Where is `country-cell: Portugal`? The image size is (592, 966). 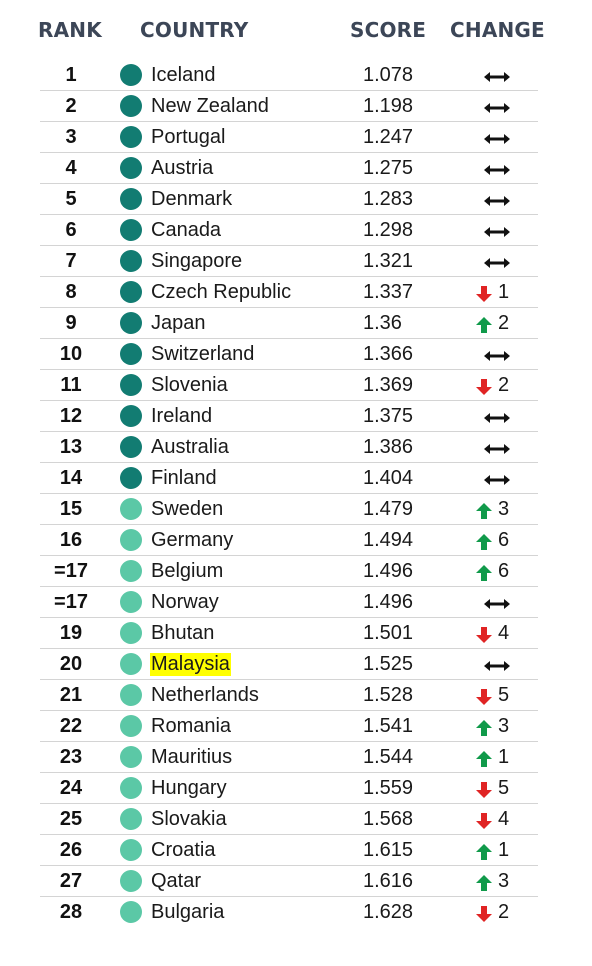
country-cell: Portugal is located at coordinates (188, 137).